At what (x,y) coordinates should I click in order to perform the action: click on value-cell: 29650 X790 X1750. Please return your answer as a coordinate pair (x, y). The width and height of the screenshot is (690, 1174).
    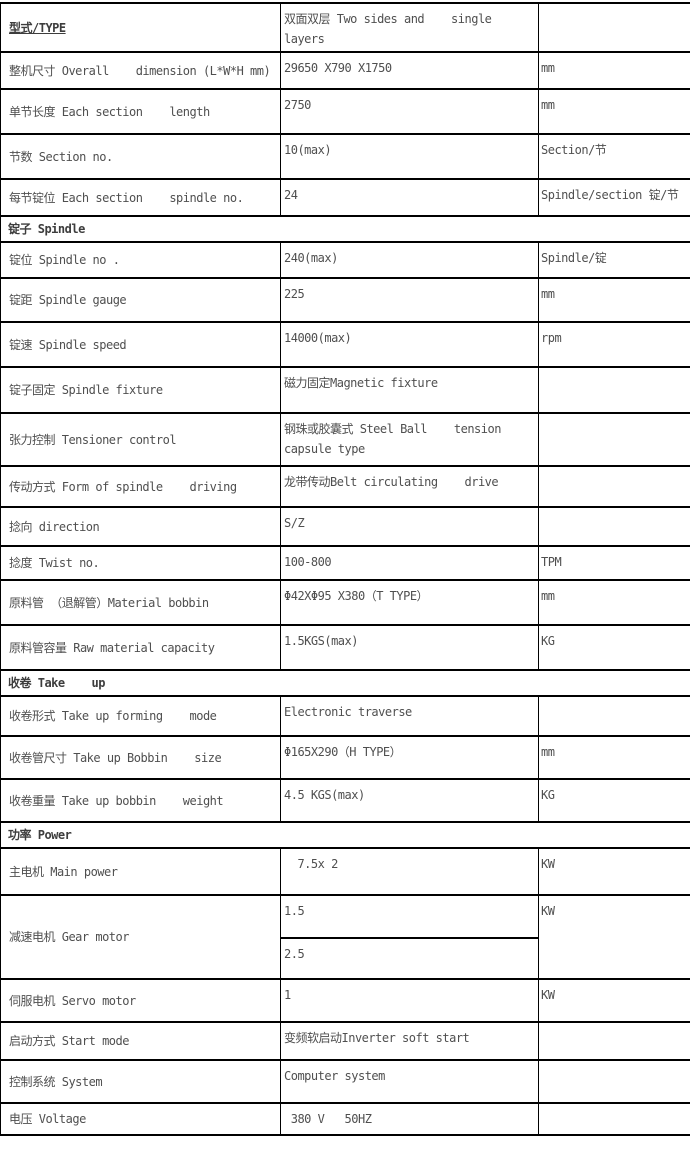
    Looking at the image, I should click on (409, 70).